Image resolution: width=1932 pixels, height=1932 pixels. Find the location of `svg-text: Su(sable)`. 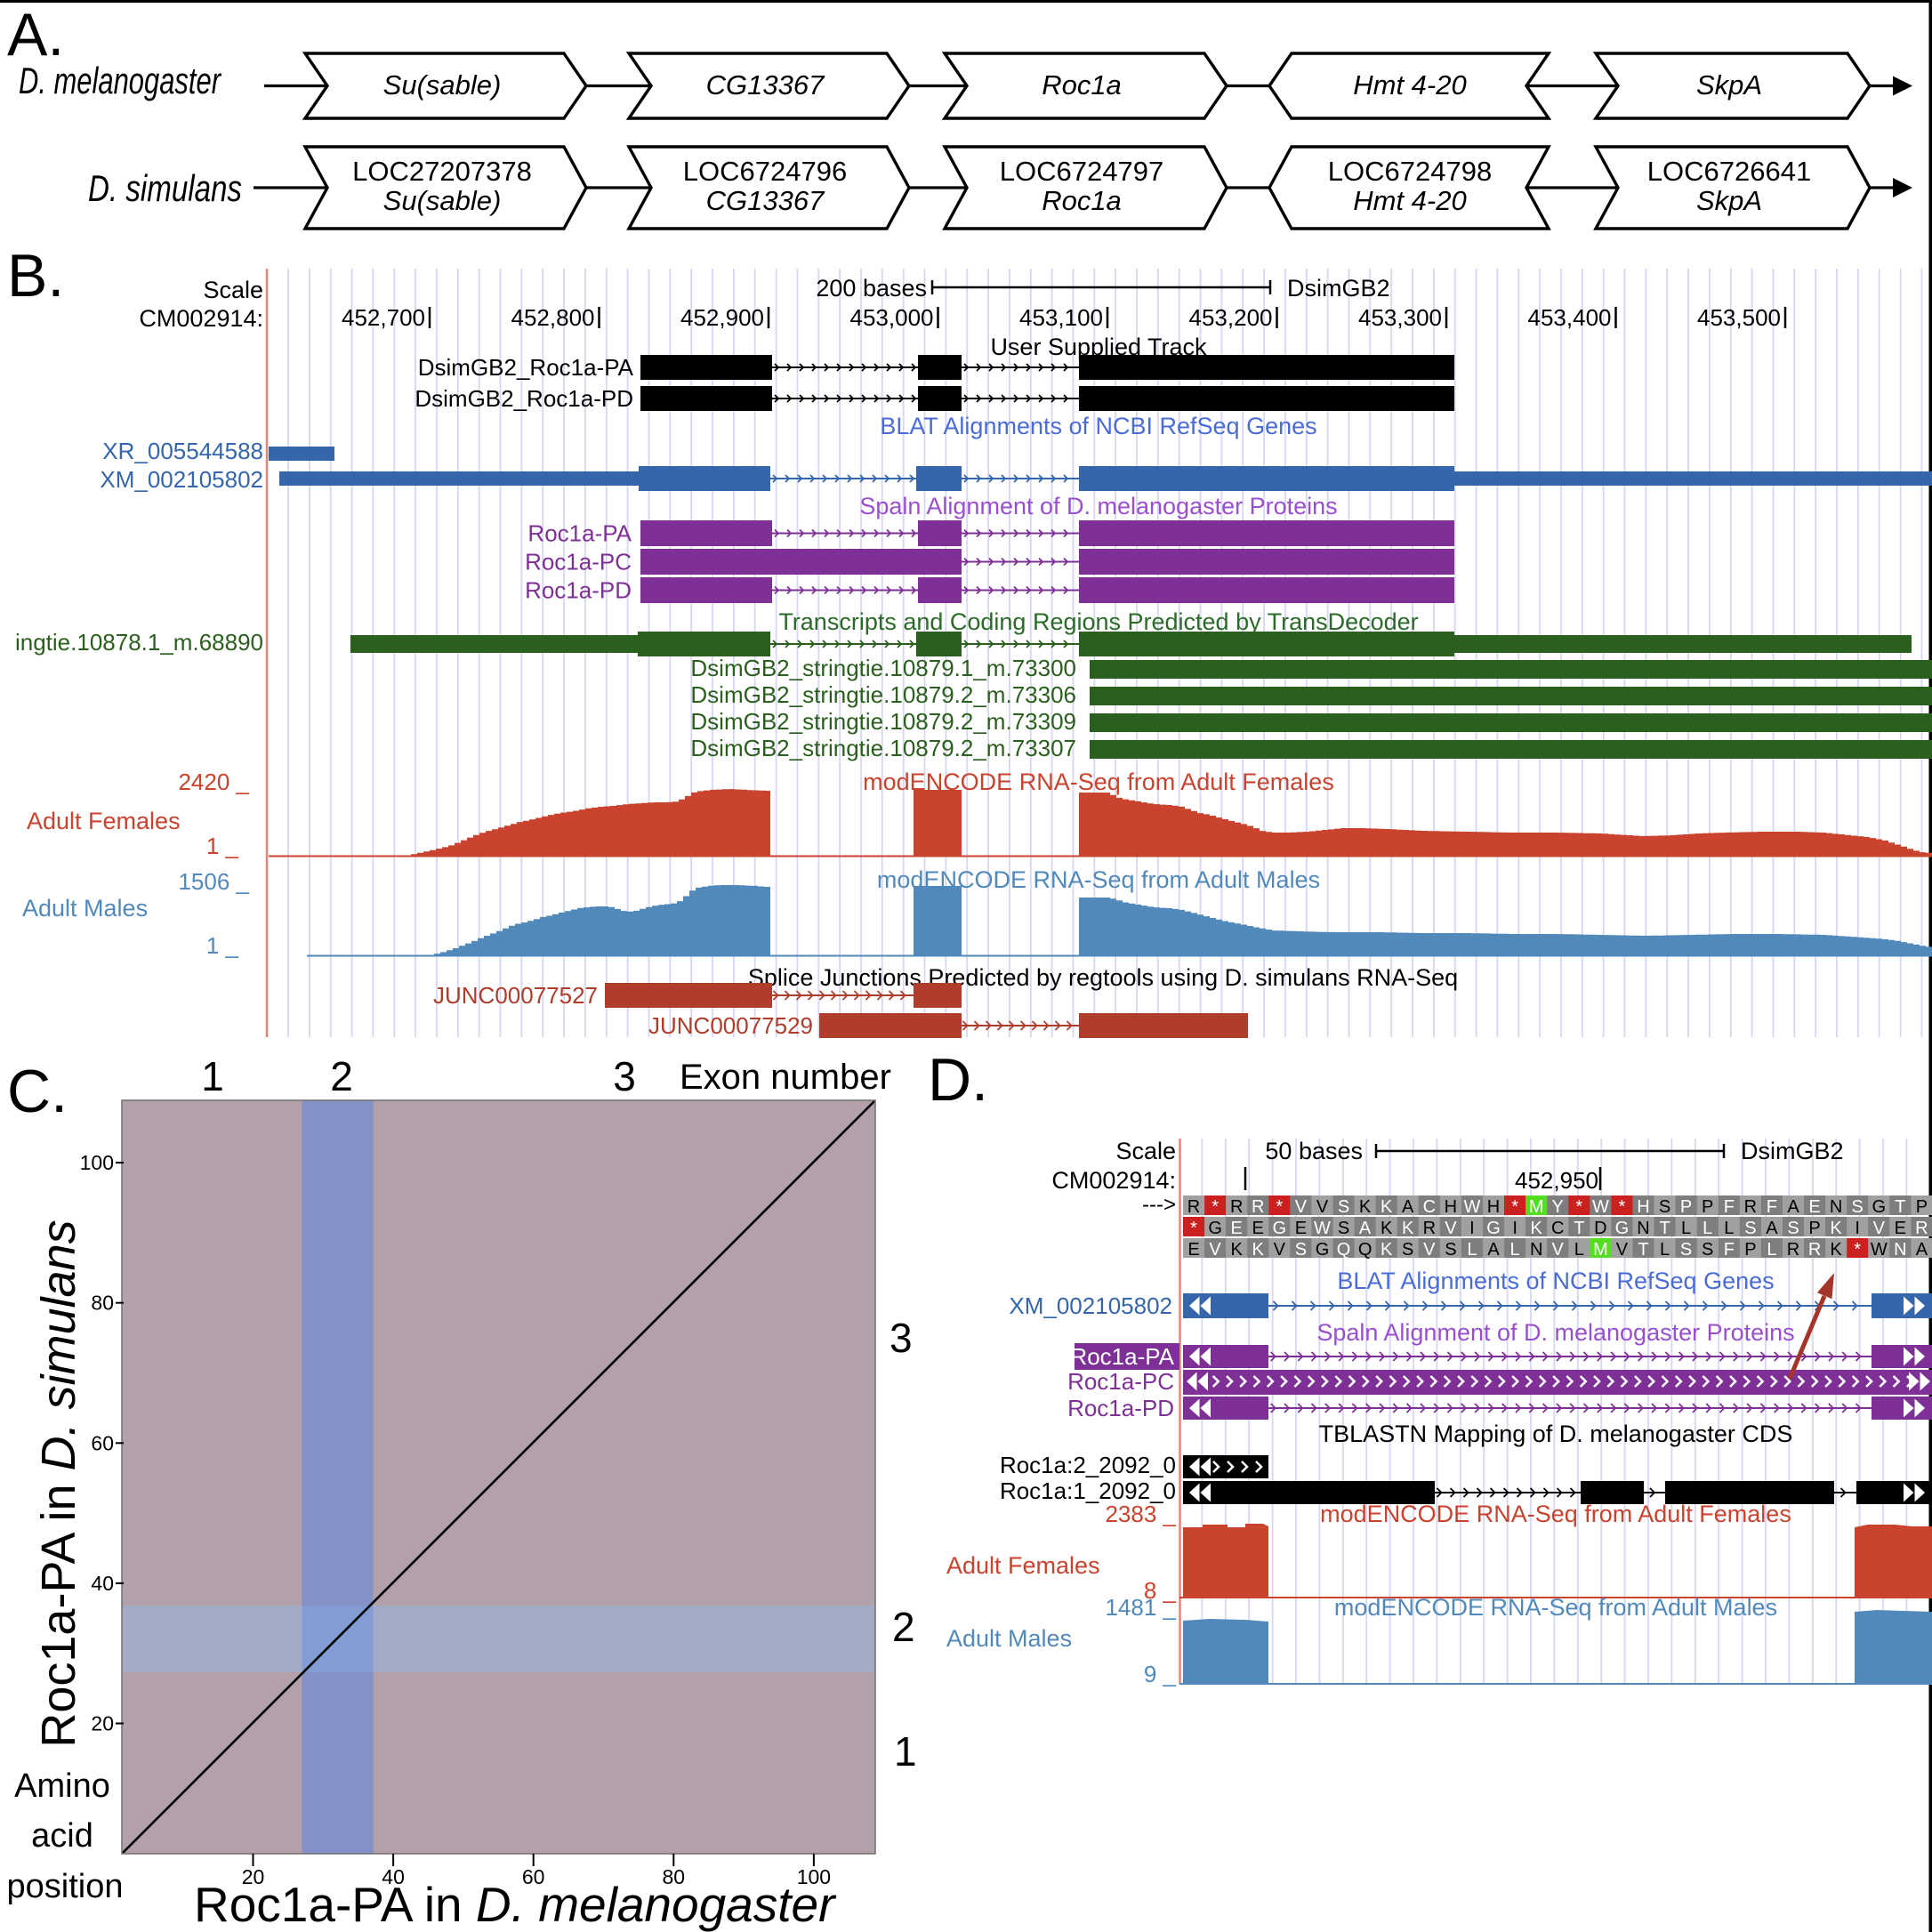

svg-text: Su(sable) is located at coordinates (442, 85).